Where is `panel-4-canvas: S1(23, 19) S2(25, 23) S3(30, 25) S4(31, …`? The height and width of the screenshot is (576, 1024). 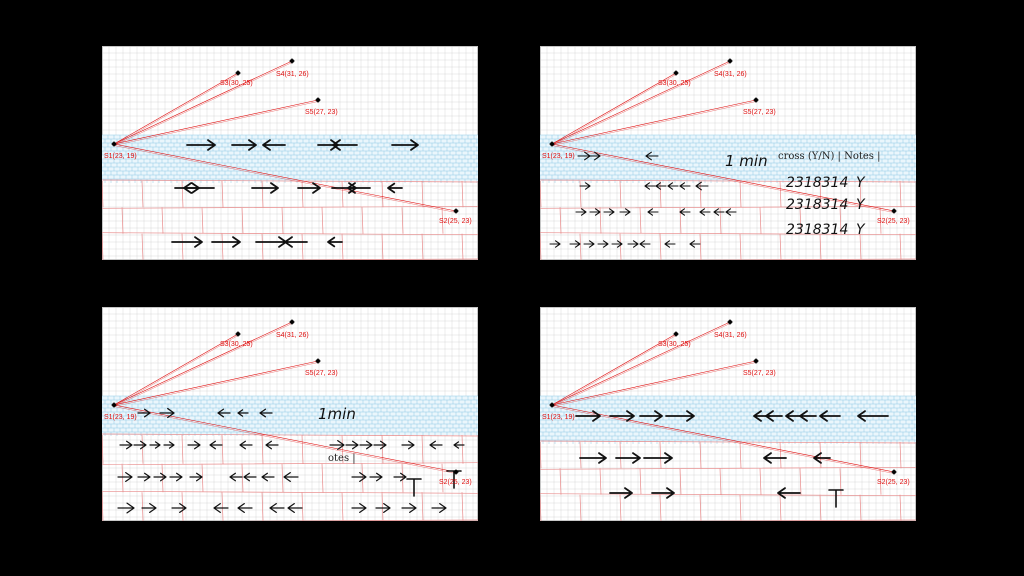
panel-4-canvas: S1(23, 19) S2(25, 23) S3(30, 25) S4(31, … is located at coordinates (728, 414).